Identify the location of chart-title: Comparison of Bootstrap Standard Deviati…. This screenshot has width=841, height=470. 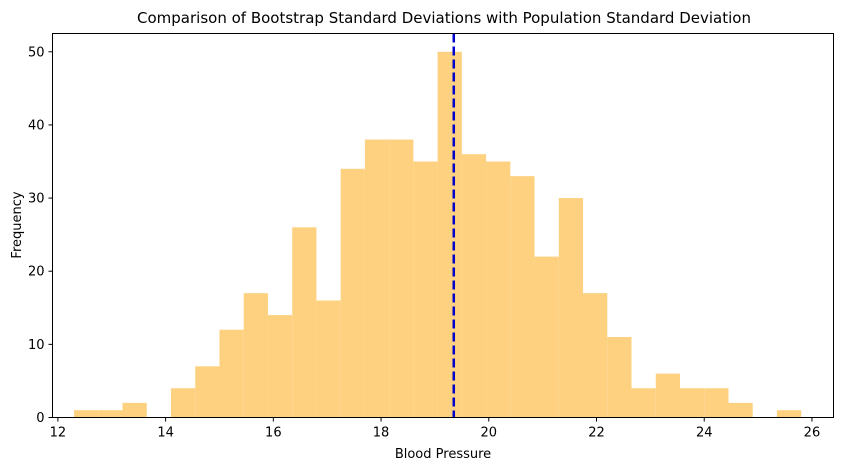
(444, 18).